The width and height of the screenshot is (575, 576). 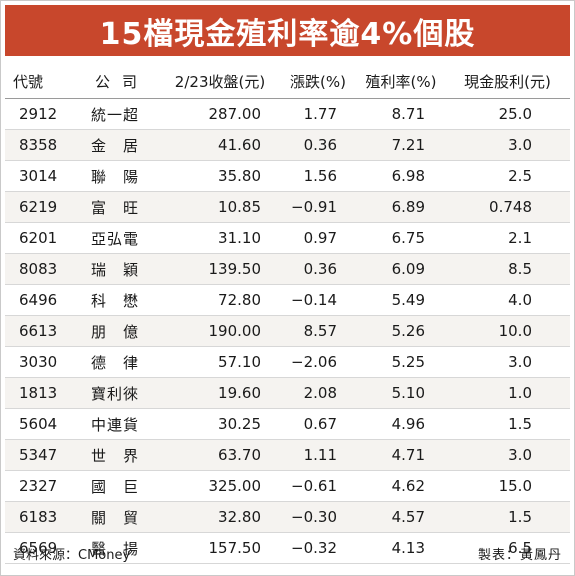 What do you see at coordinates (287, 362) in the screenshot?
I see `table-row: 3030 德 律 57.10 −2.06 5.25 3.0` at bounding box center [287, 362].